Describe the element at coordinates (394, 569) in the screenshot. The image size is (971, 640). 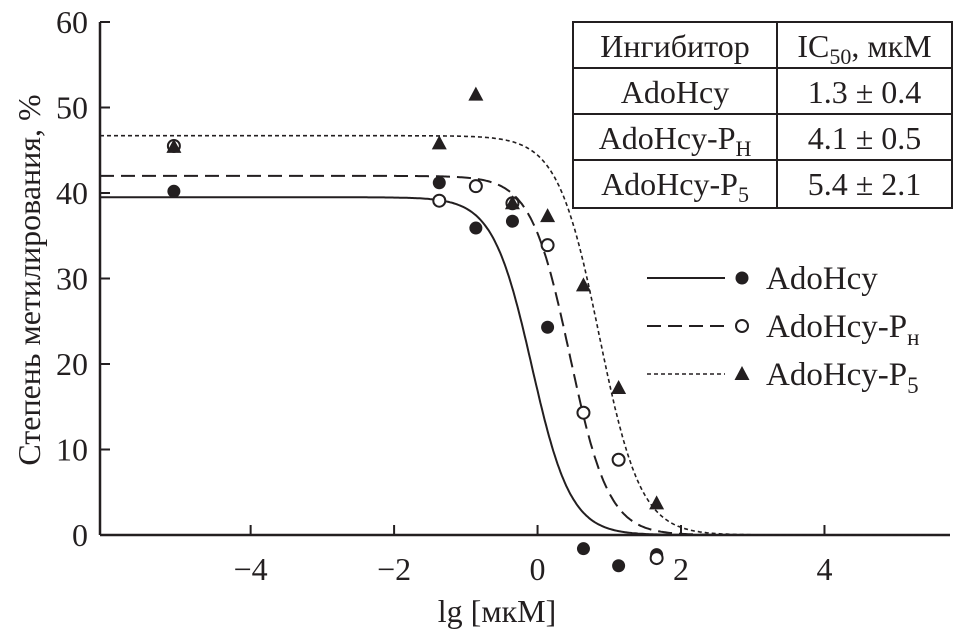
I see `x-tick-label: −2` at that location.